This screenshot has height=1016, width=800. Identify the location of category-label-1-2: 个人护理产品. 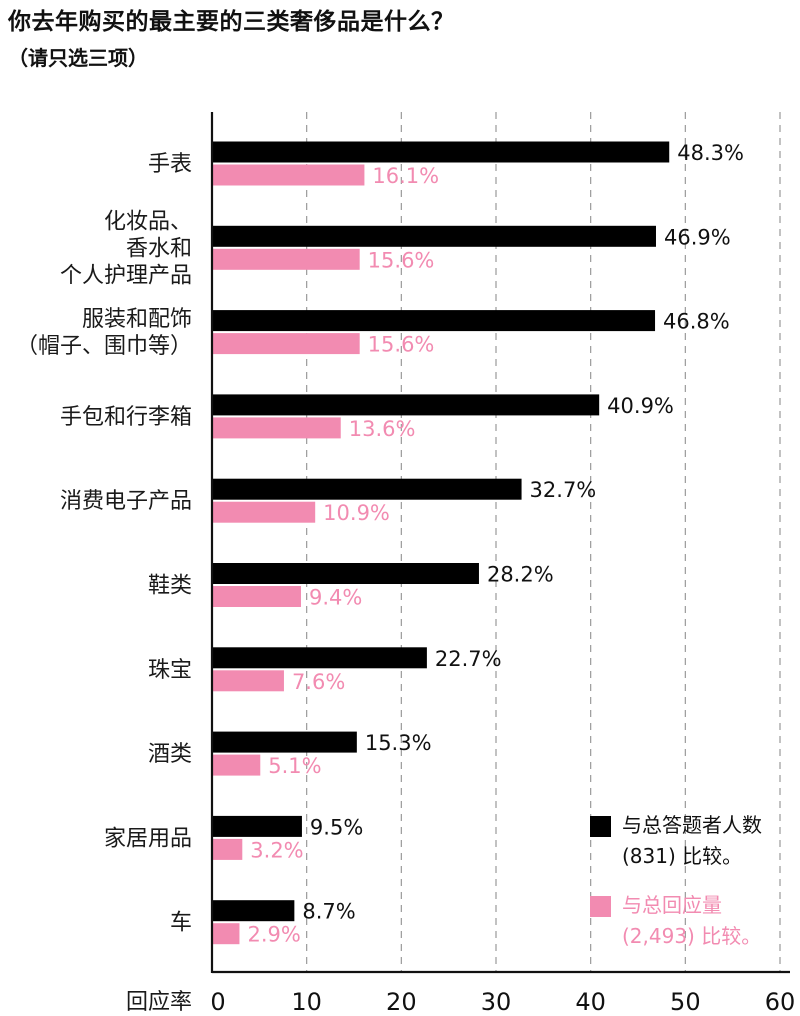
(126, 275).